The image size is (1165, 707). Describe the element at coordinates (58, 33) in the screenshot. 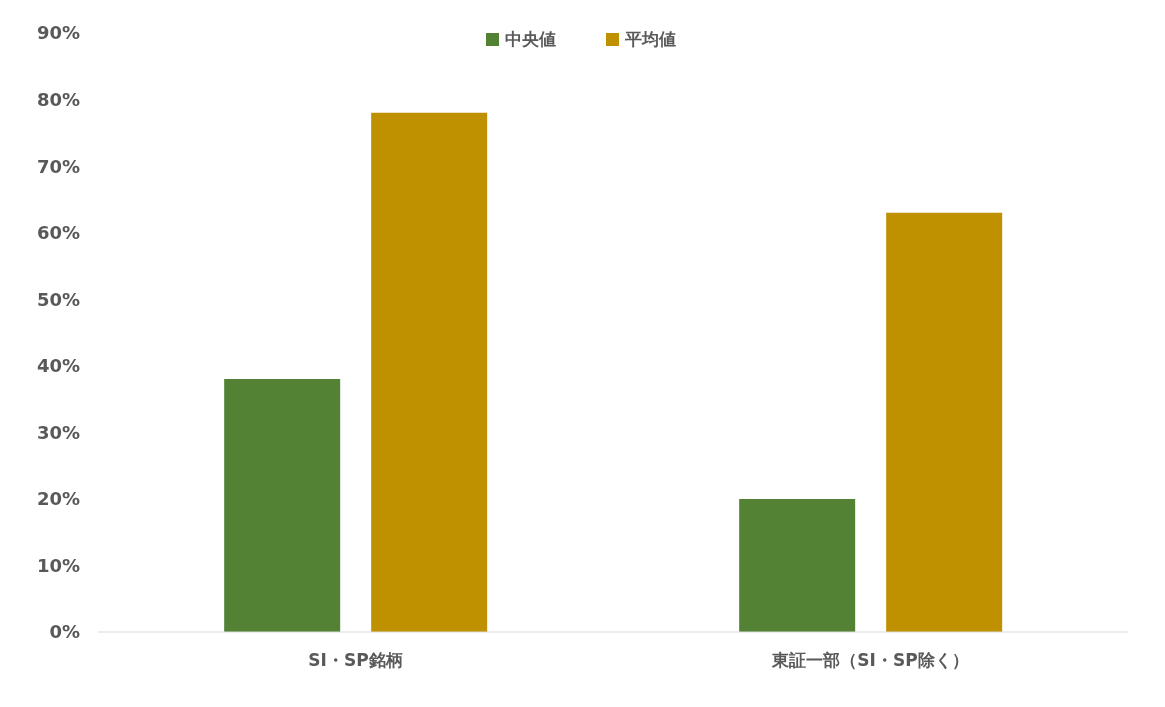

I see `y-tick-label: 90%` at that location.